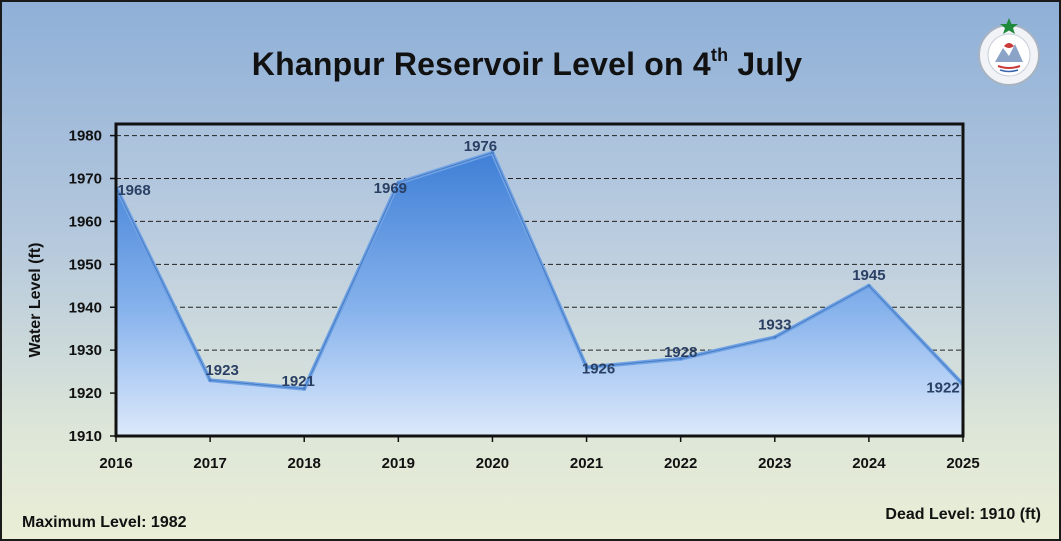 The width and height of the screenshot is (1061, 541). What do you see at coordinates (85, 350) in the screenshot?
I see `y-tick-label: 1930` at bounding box center [85, 350].